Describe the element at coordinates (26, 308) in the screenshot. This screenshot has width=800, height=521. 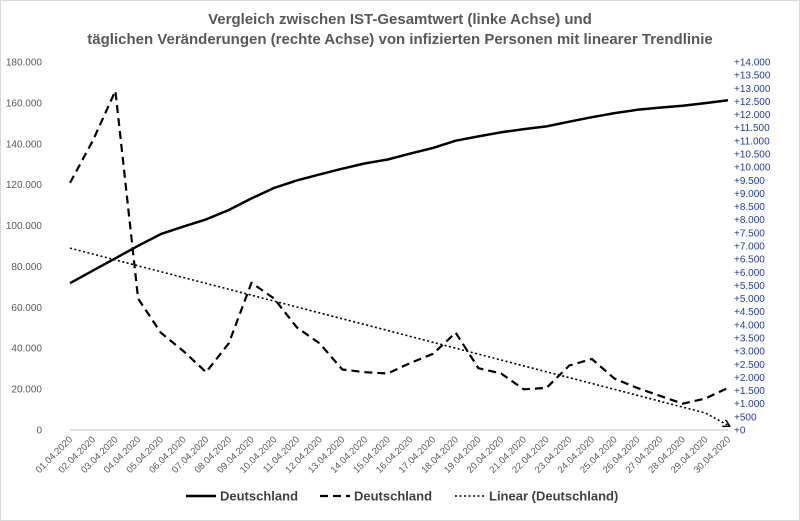
I see `left-tick-label: 60.000` at that location.